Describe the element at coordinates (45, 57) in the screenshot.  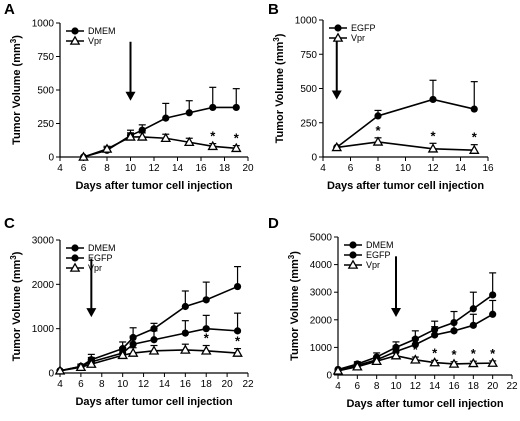
I see `y-tick-label: 750` at that location.